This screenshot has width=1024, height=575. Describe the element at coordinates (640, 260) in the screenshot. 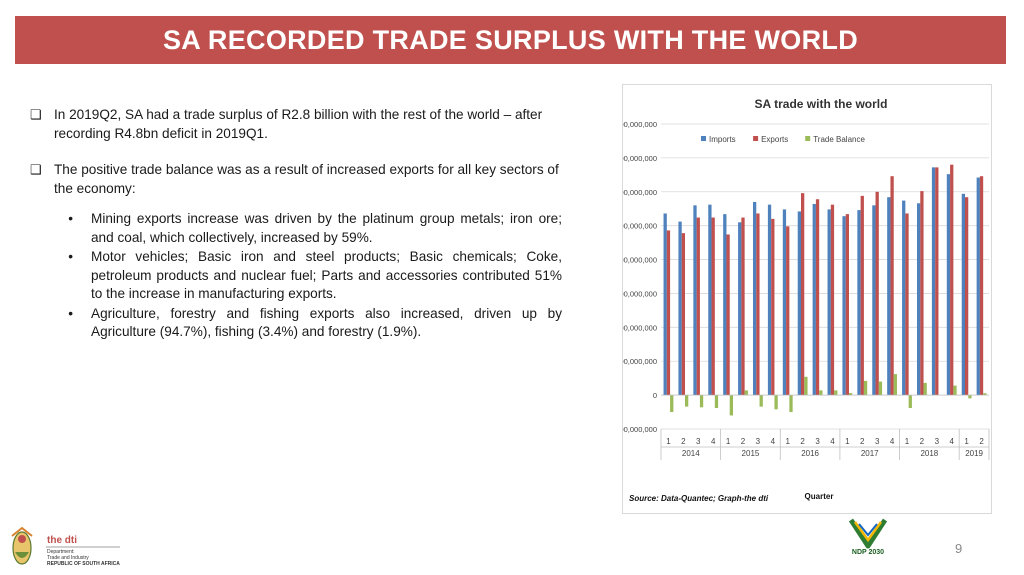

I see `y-tick-label: 200,000,000,000` at that location.